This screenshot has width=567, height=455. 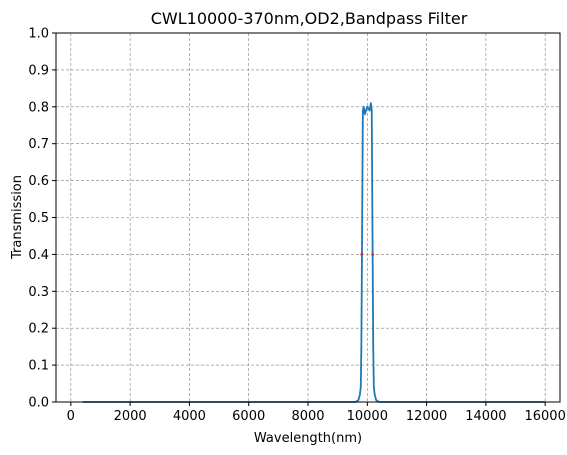 What do you see at coordinates (248, 416) in the screenshot?
I see `x-tick-label: 6000` at bounding box center [248, 416].